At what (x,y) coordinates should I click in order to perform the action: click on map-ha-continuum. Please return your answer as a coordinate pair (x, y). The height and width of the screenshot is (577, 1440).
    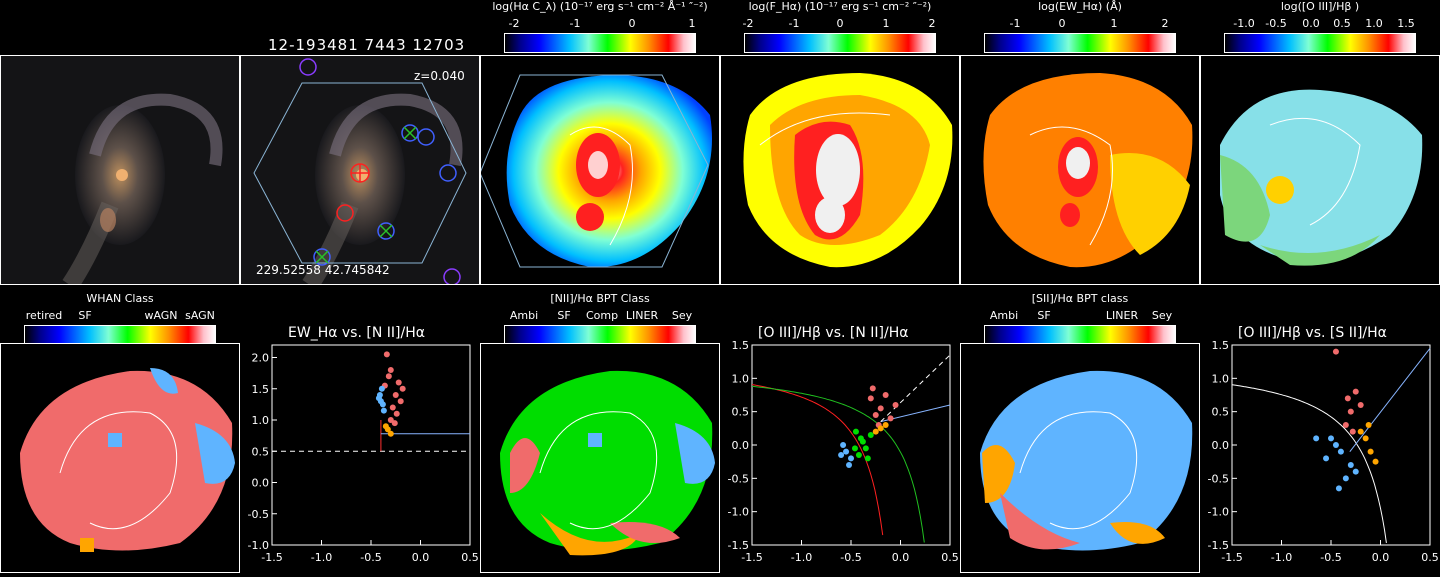
    Looking at the image, I should click on (599, 170).